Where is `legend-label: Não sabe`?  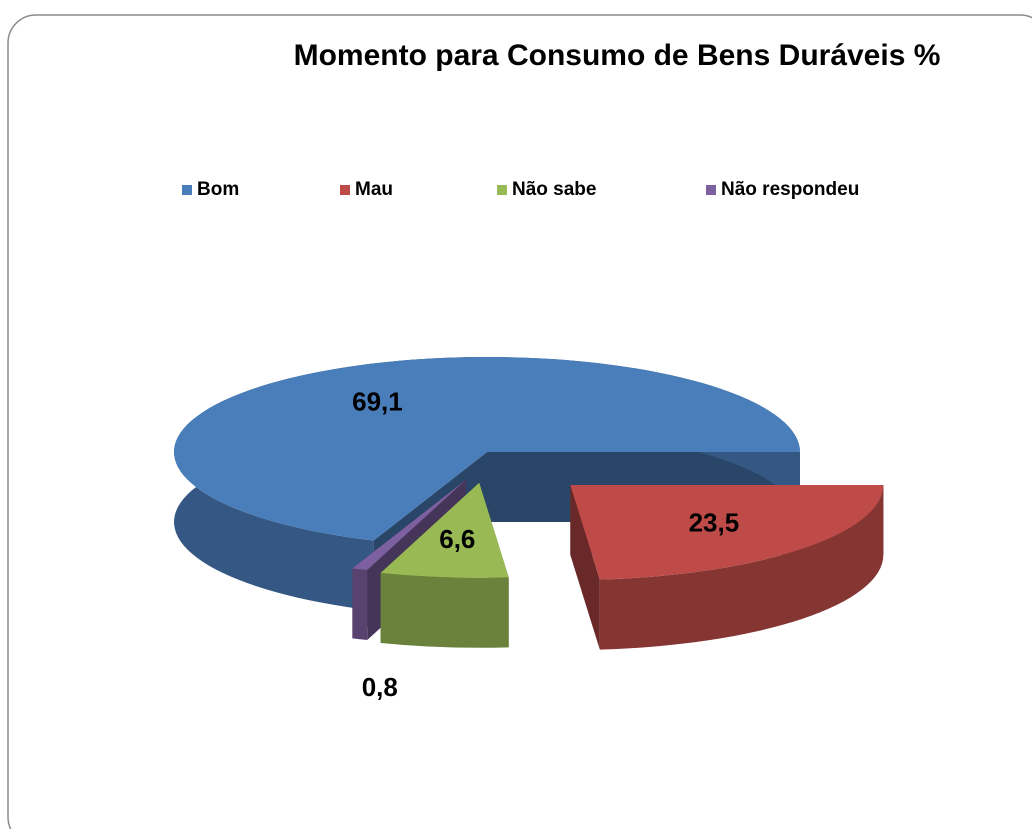 legend-label: Não sabe is located at coordinates (554, 189).